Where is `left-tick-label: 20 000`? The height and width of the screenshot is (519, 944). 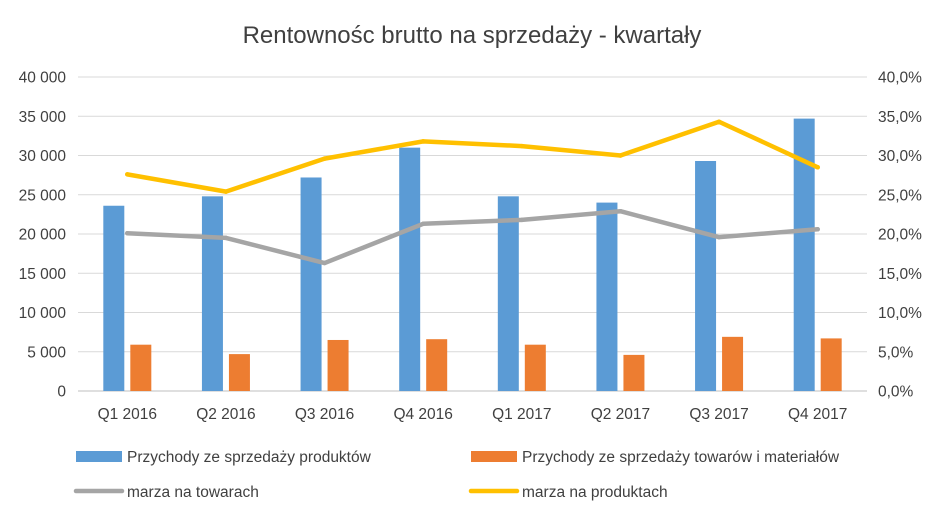
left-tick-label: 20 000 is located at coordinates (43, 235).